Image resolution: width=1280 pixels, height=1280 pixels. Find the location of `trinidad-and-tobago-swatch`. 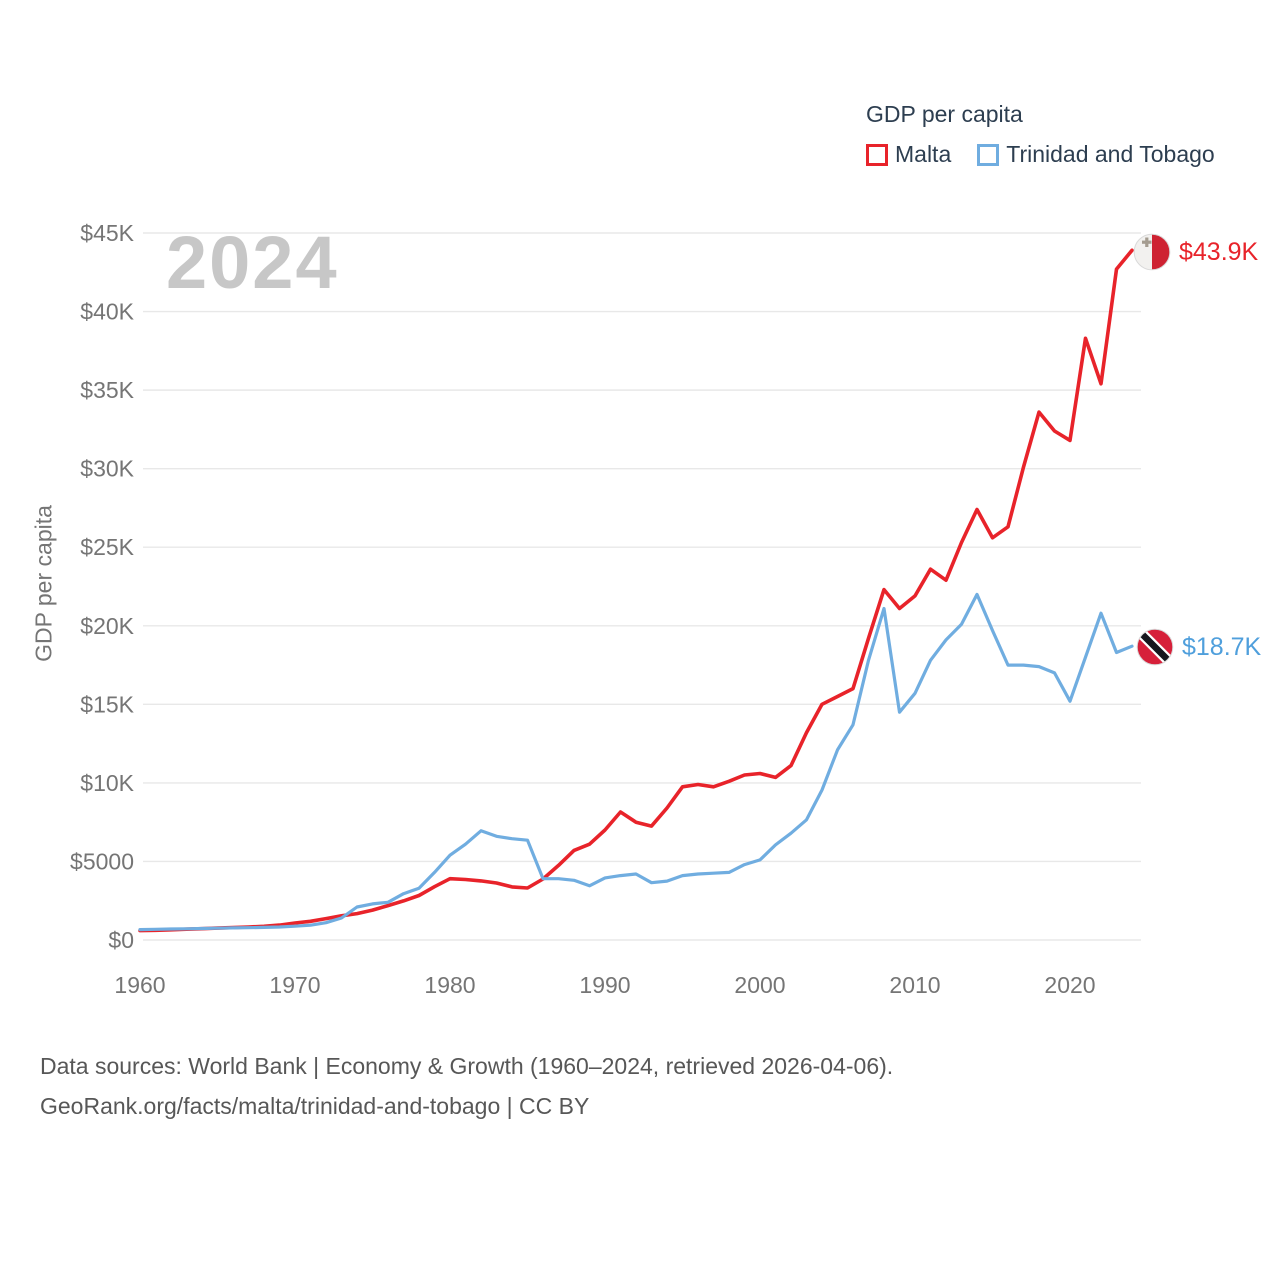

trinidad-and-tobago-swatch is located at coordinates (988, 154).